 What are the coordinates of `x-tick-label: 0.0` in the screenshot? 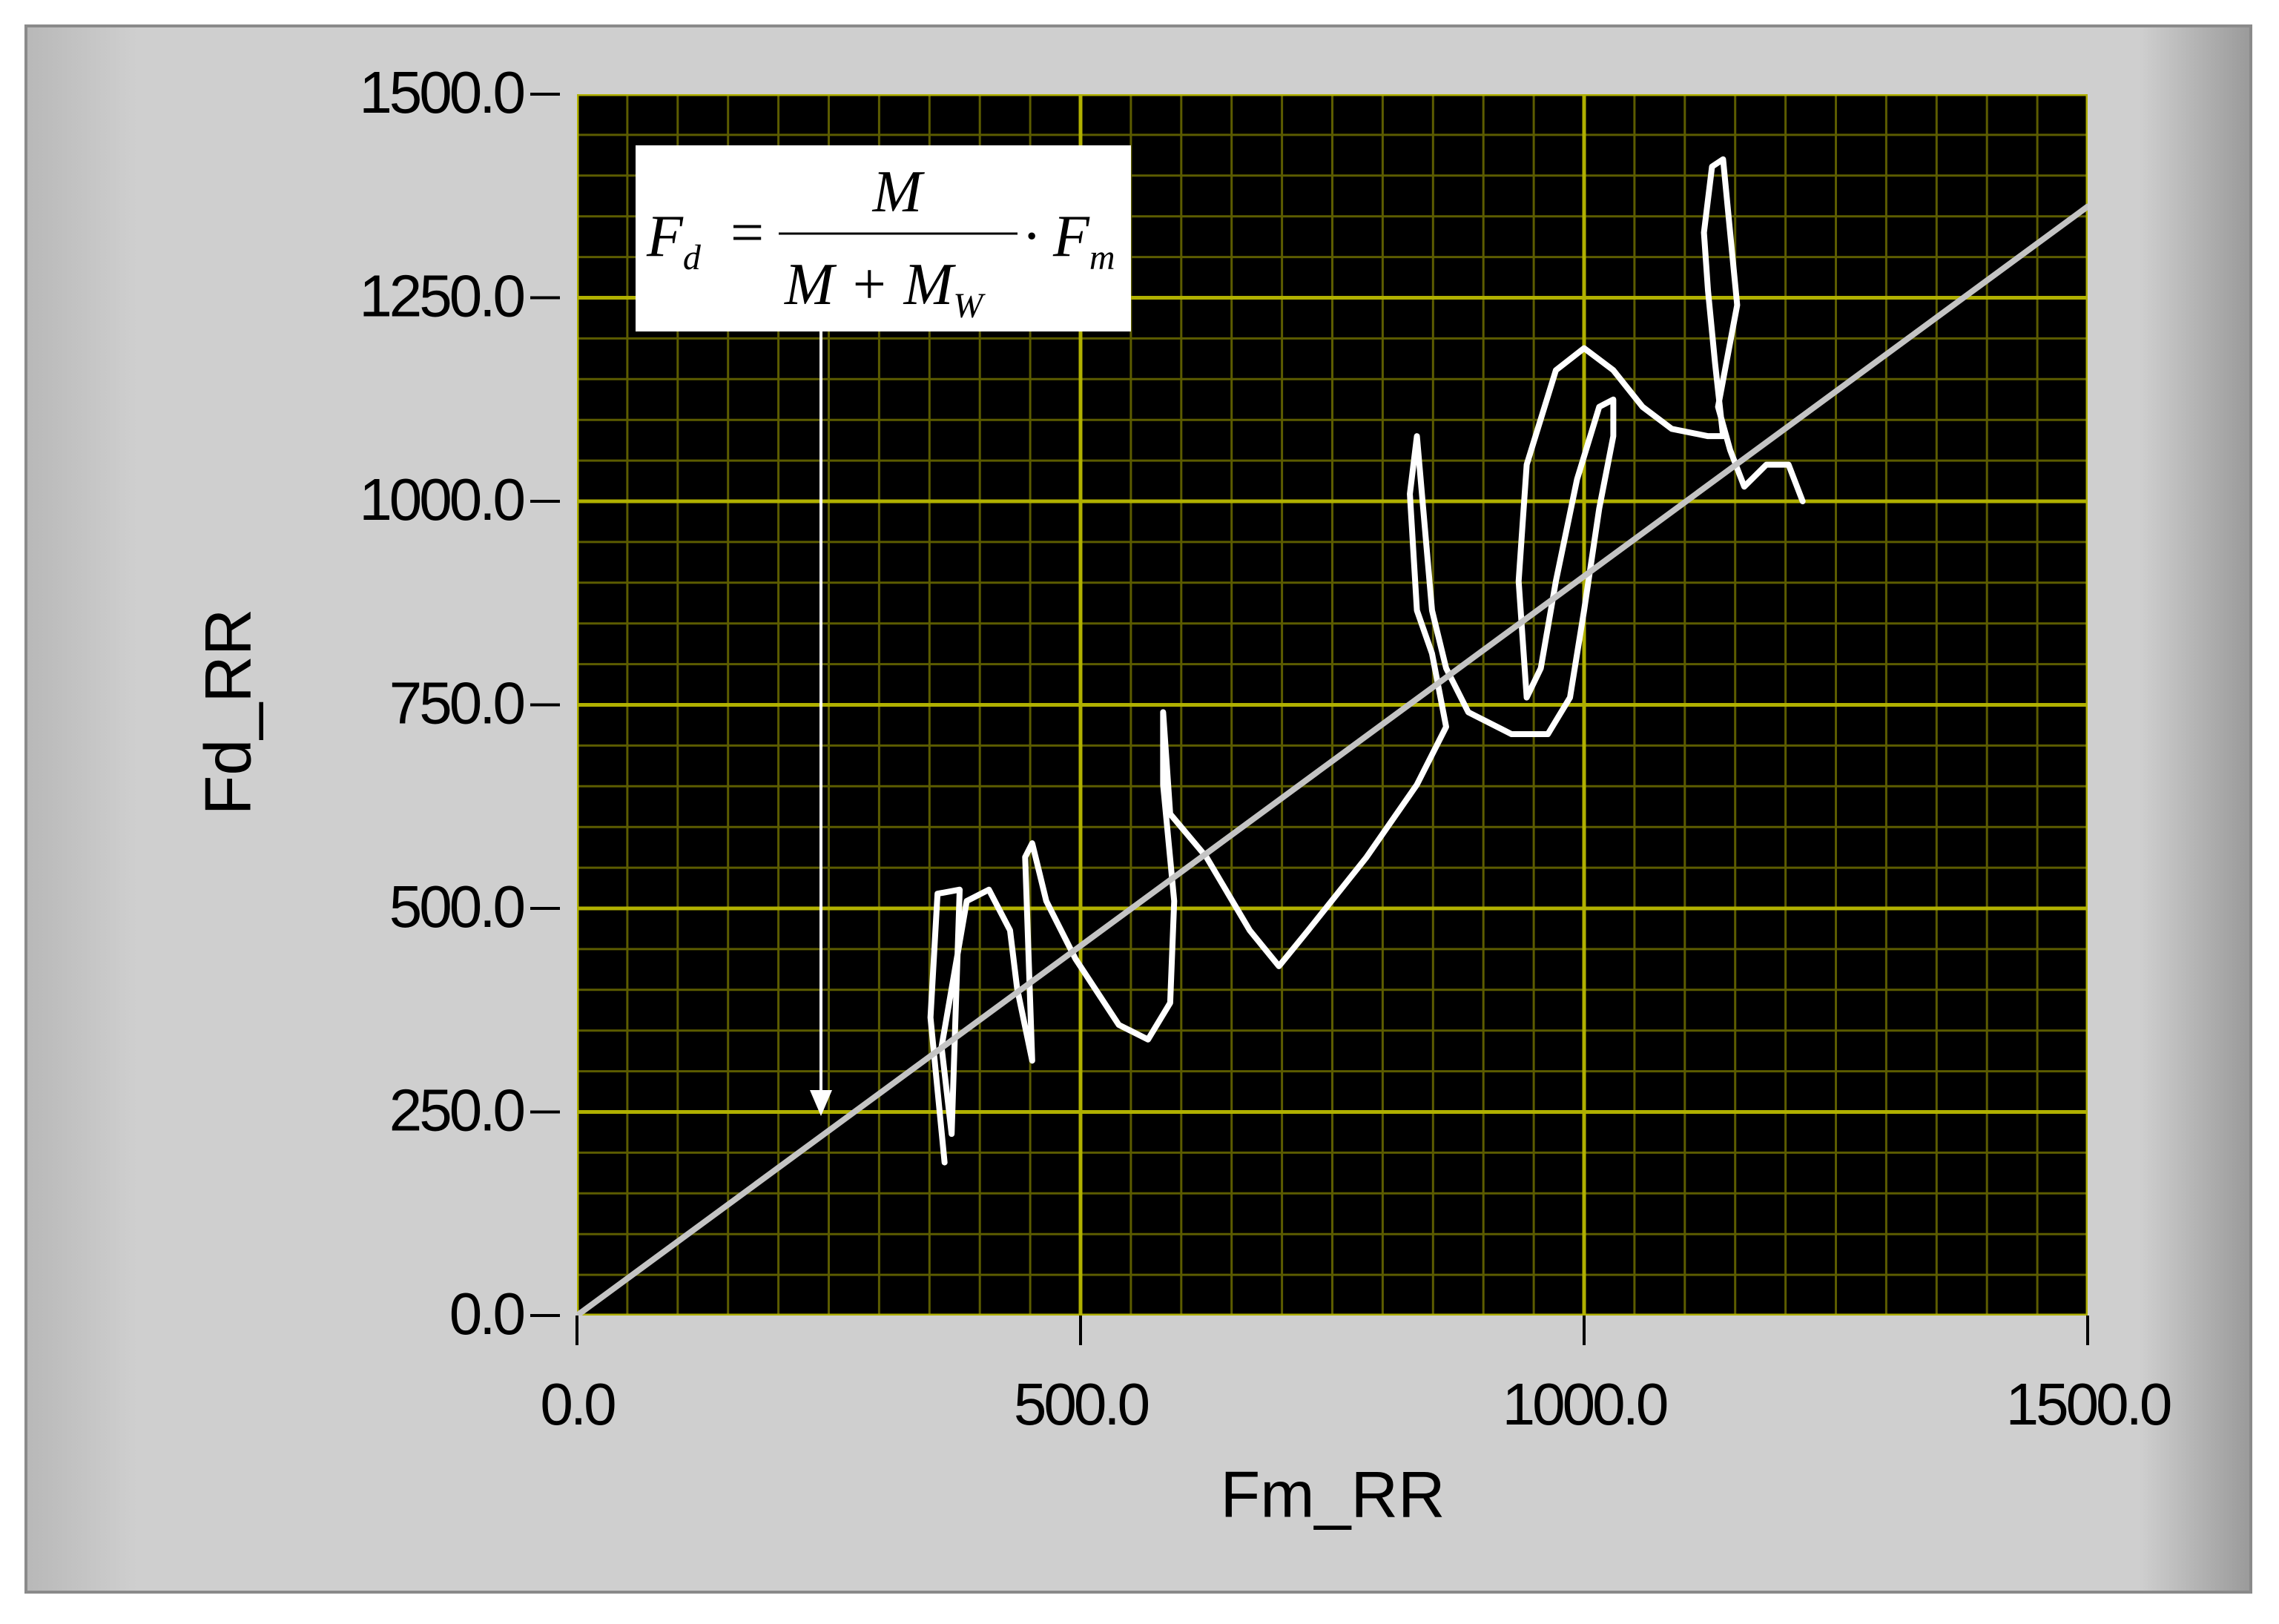 It's located at (577, 1404).